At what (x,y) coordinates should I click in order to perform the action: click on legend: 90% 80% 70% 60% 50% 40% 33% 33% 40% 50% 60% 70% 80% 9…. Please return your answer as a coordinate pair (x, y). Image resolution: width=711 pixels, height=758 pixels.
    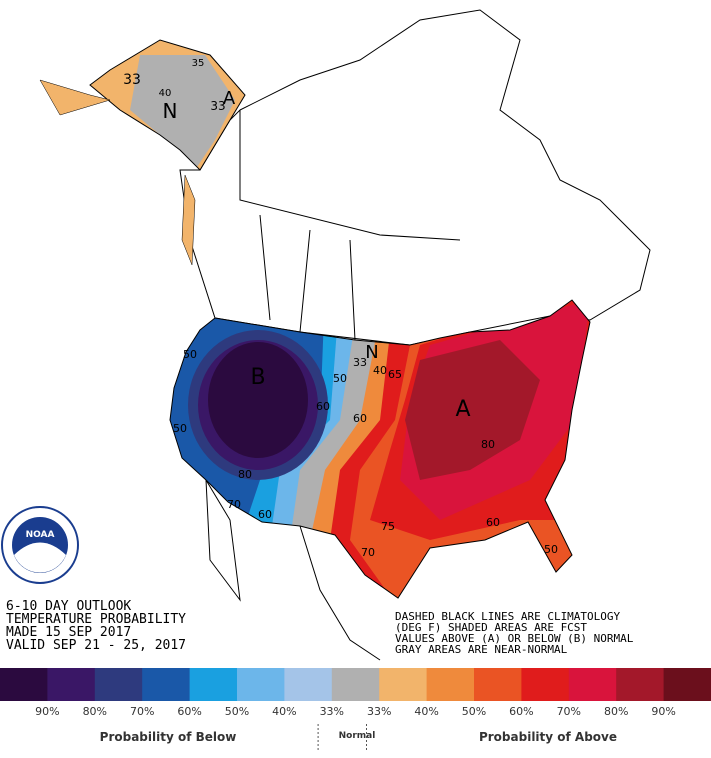
    Looking at the image, I should click on (355, 710).